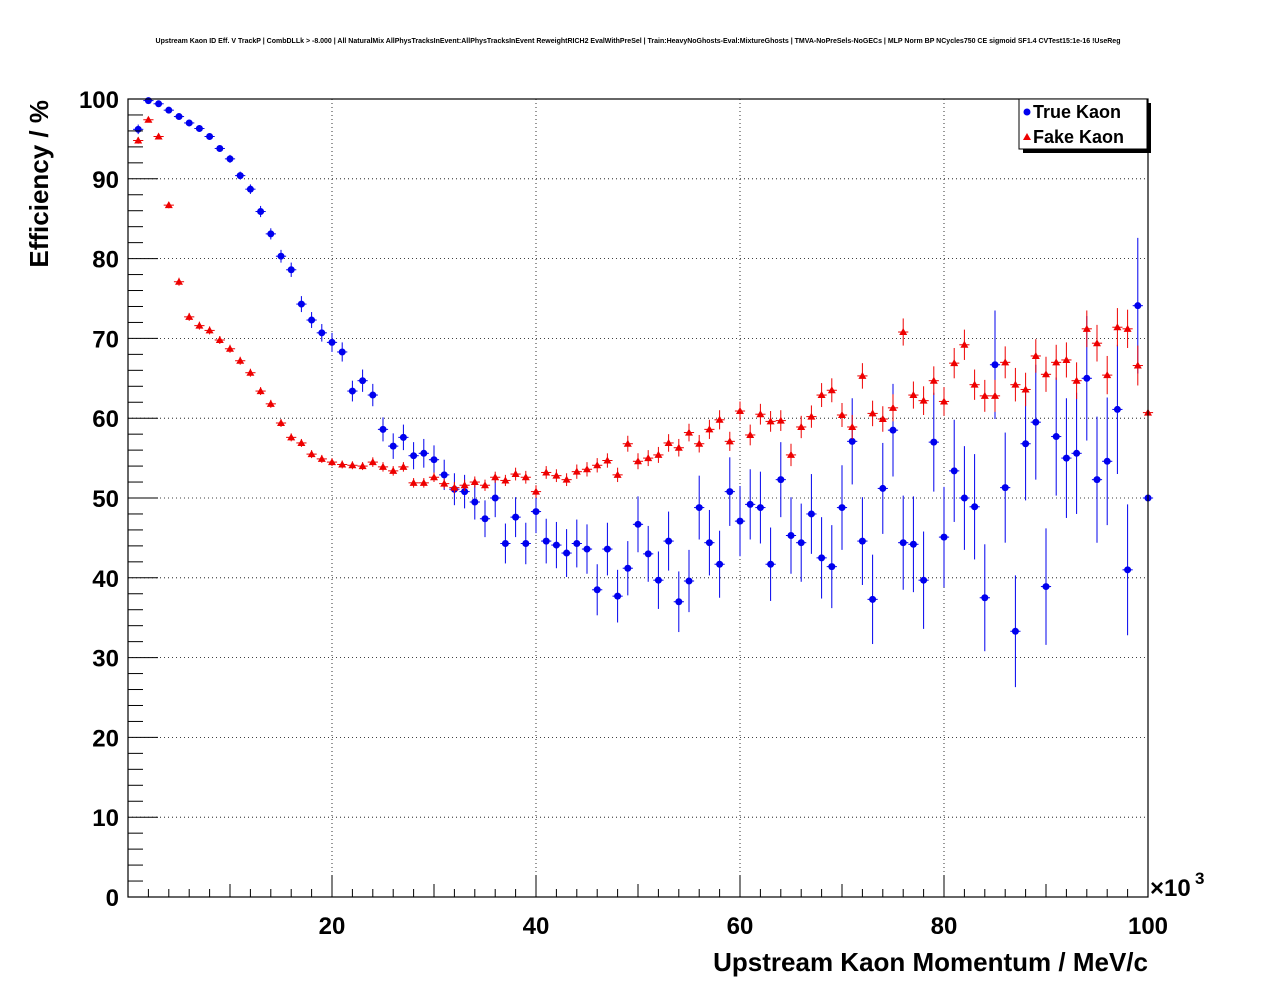 The image size is (1276, 996). Describe the element at coordinates (112, 898) in the screenshot. I see `y-tick-label: 0` at that location.